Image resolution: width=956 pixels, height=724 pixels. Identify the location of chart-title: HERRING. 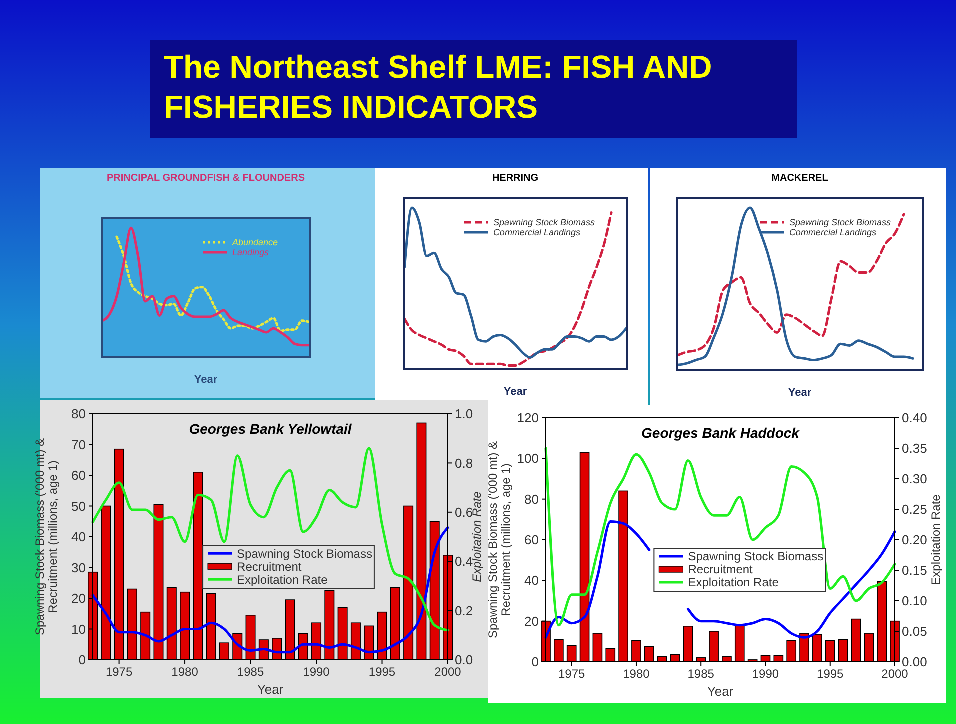
(515, 178).